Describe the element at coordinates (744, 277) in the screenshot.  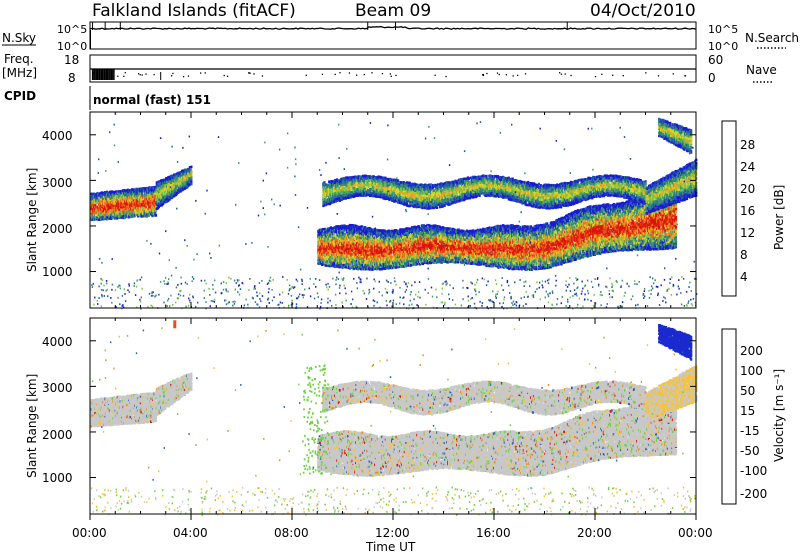
I see `power-cbar-tick-4: 4` at that location.